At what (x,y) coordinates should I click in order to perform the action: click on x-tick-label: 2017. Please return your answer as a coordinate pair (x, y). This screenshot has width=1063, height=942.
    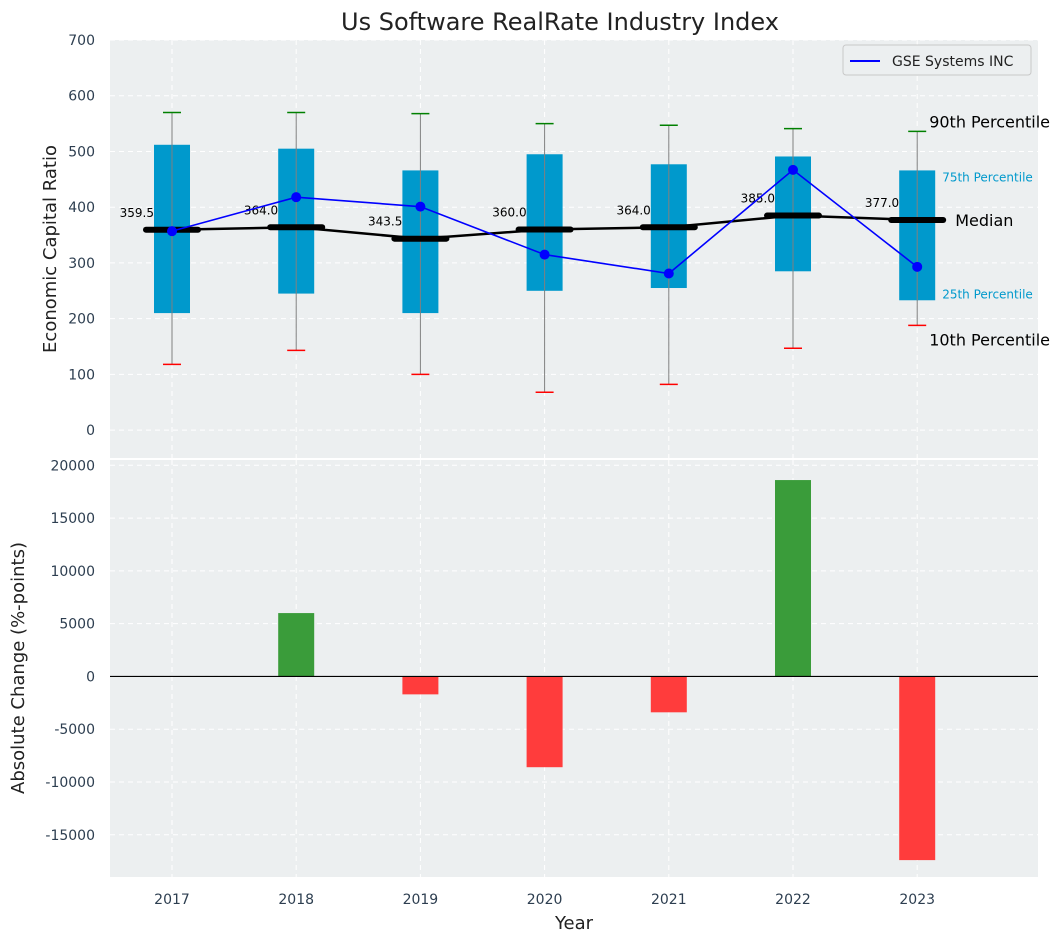
    Looking at the image, I should click on (172, 900).